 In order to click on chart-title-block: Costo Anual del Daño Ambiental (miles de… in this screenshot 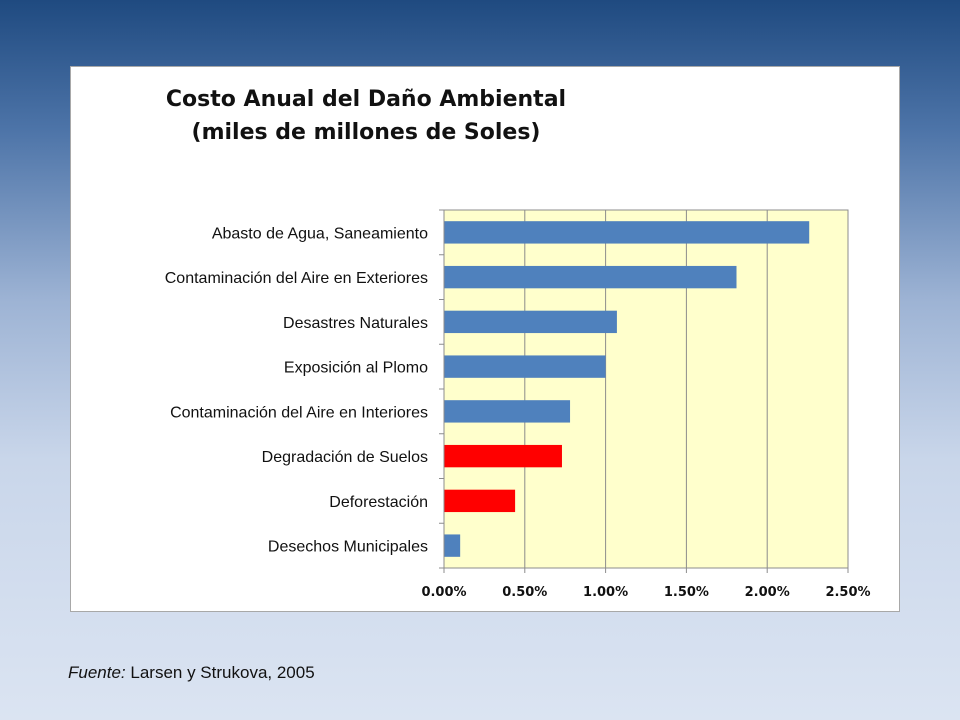, I will do `click(366, 116)`.